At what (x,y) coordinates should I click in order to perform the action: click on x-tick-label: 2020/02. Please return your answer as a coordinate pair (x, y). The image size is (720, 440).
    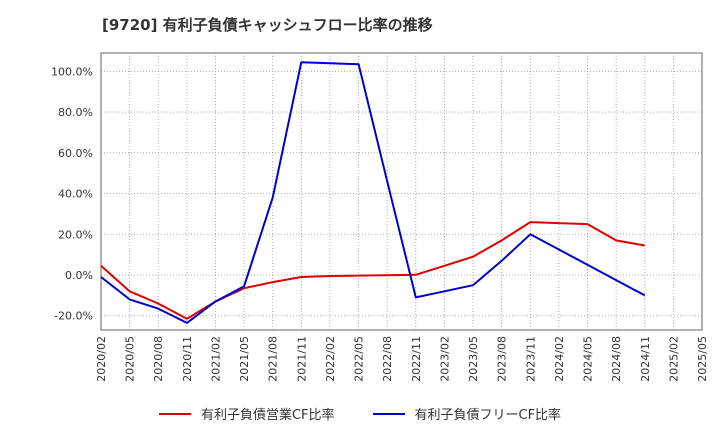
    Looking at the image, I should click on (101, 359).